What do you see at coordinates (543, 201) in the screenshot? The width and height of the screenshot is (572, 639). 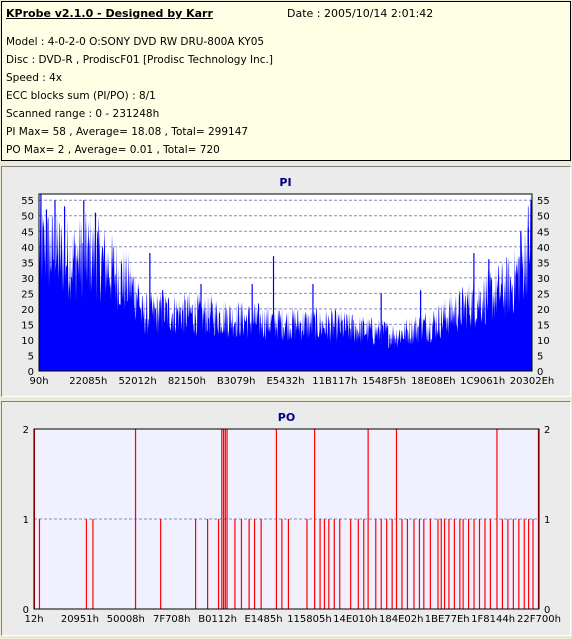 I see `y-tick-right-0-11: 55` at bounding box center [543, 201].